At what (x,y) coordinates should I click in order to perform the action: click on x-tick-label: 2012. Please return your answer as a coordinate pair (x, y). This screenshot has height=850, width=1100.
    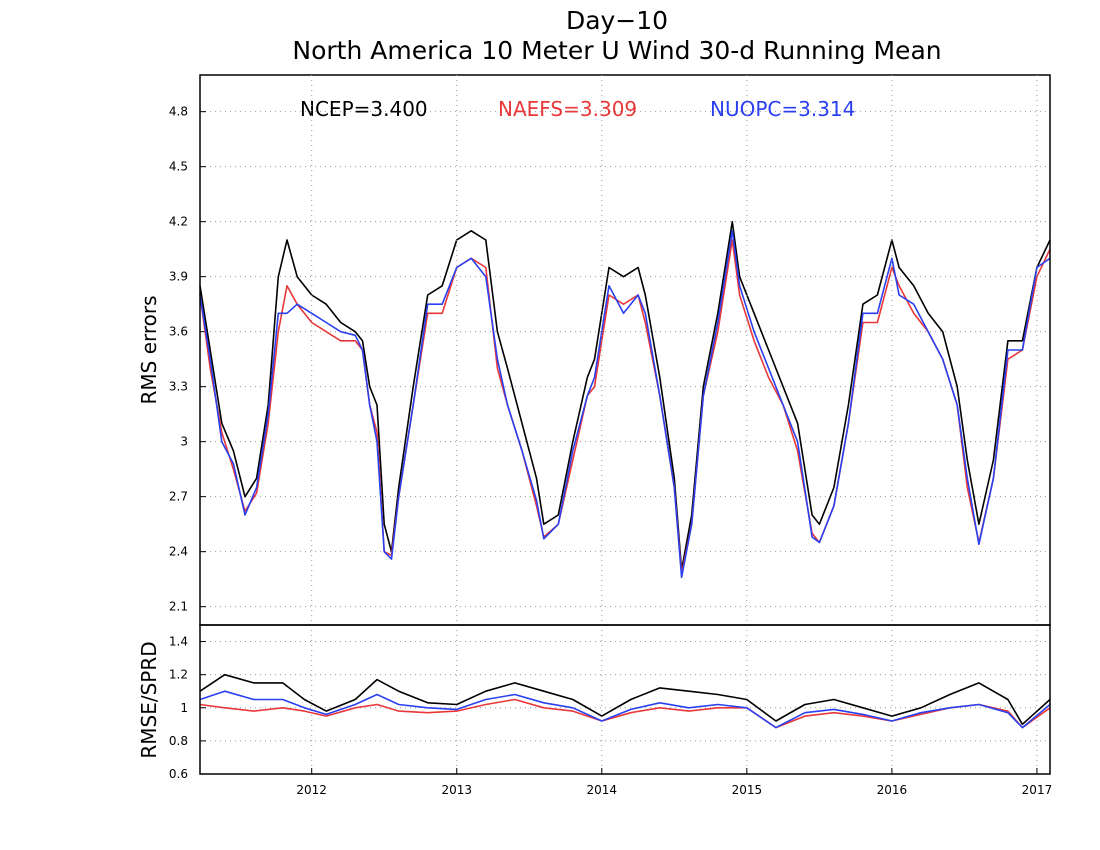
    Looking at the image, I should click on (311, 790).